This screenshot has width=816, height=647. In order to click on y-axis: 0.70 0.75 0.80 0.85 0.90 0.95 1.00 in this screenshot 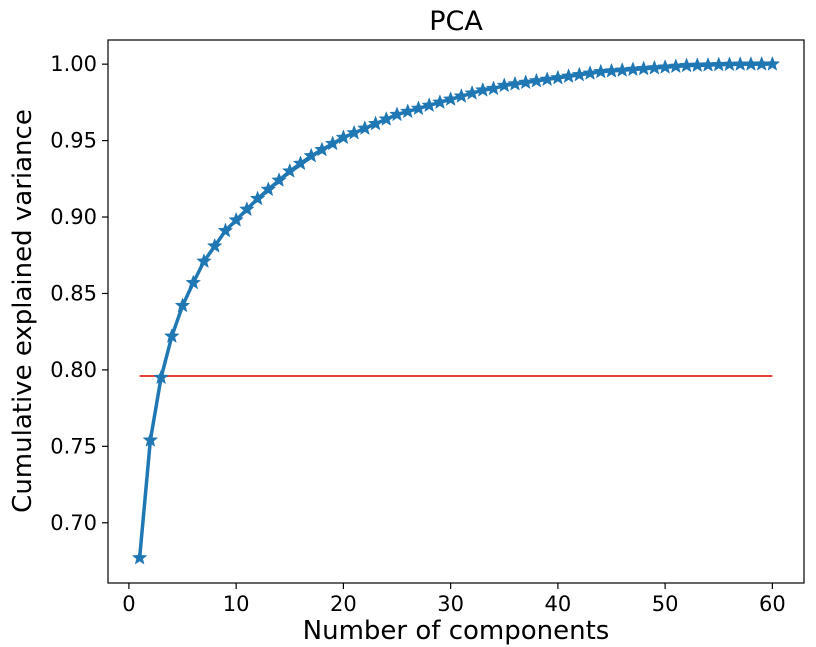, I will do `click(79, 293)`.